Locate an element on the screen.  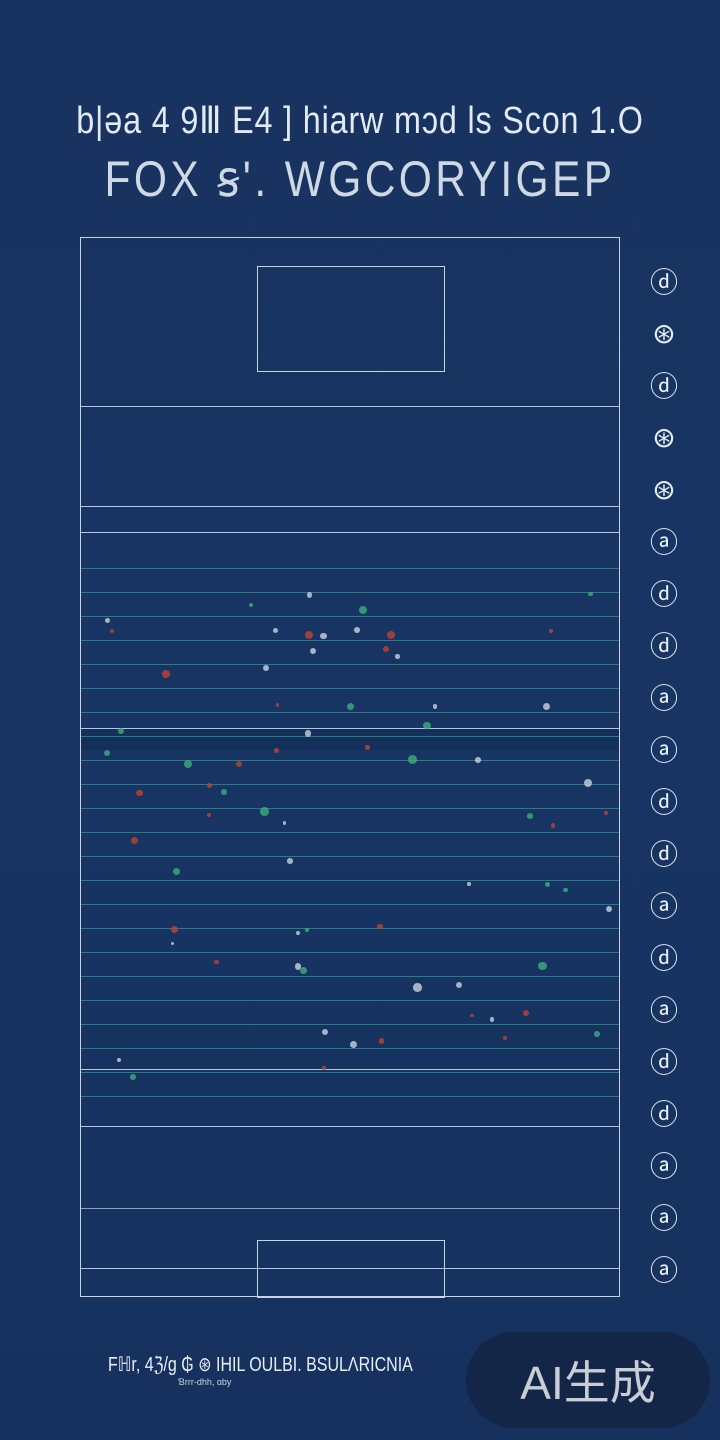
bottom-penalty-box is located at coordinates (351, 1269).